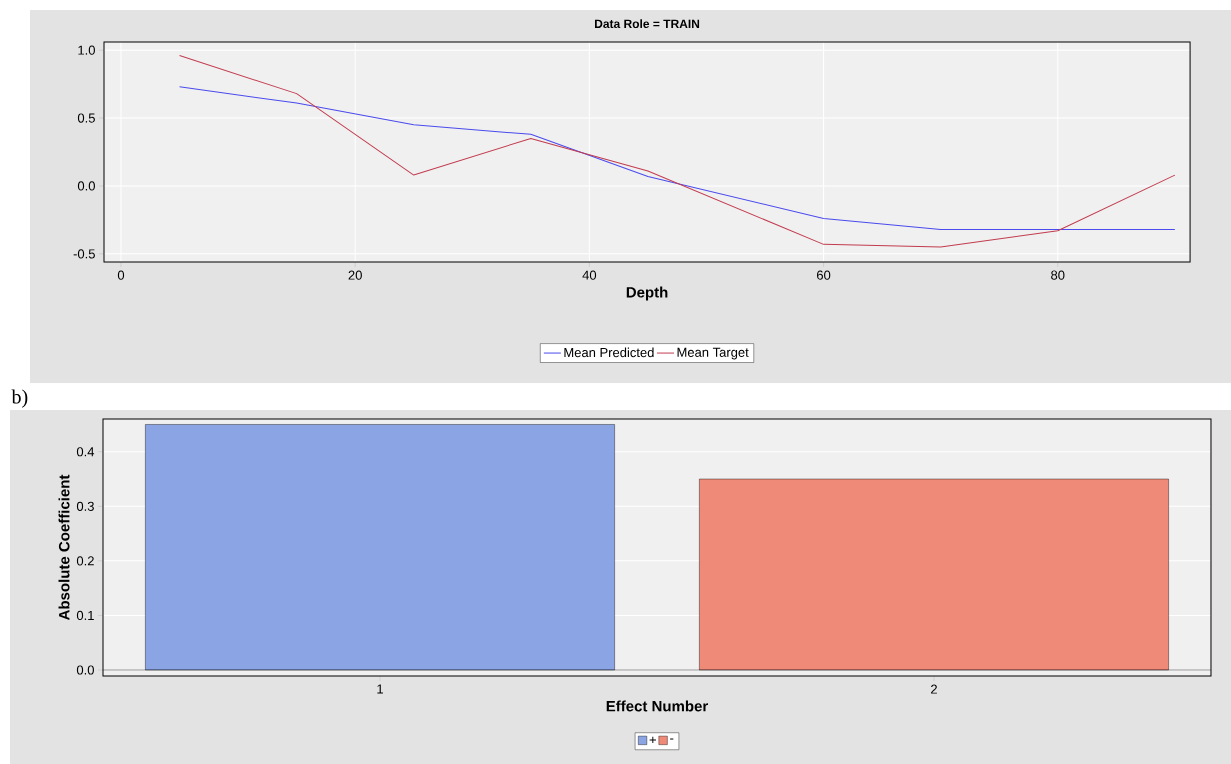 Image resolution: width=1231 pixels, height=764 pixels. What do you see at coordinates (589, 275) in the screenshot?
I see `x-tick-label: 40` at bounding box center [589, 275].